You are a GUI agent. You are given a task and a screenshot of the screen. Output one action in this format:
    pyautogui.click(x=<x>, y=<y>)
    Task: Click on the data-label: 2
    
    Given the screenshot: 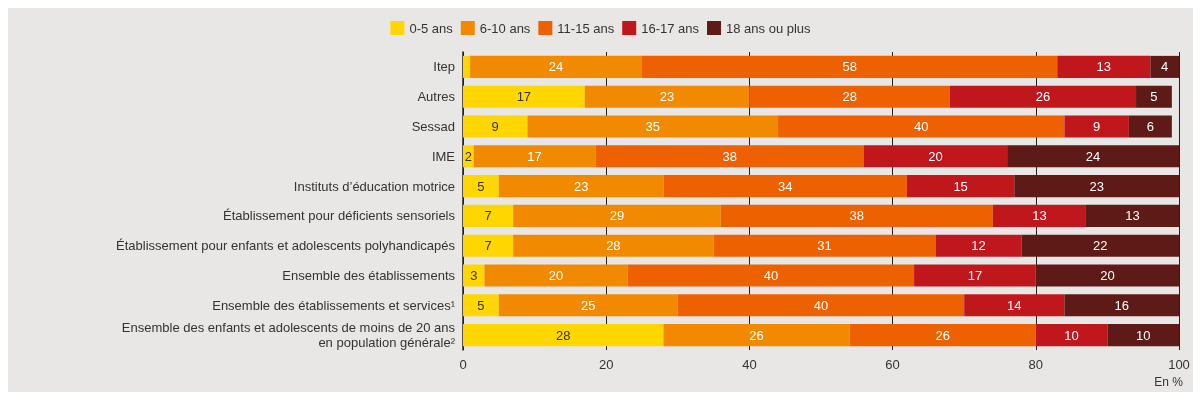 What is the action you would take?
    pyautogui.click(x=468, y=156)
    